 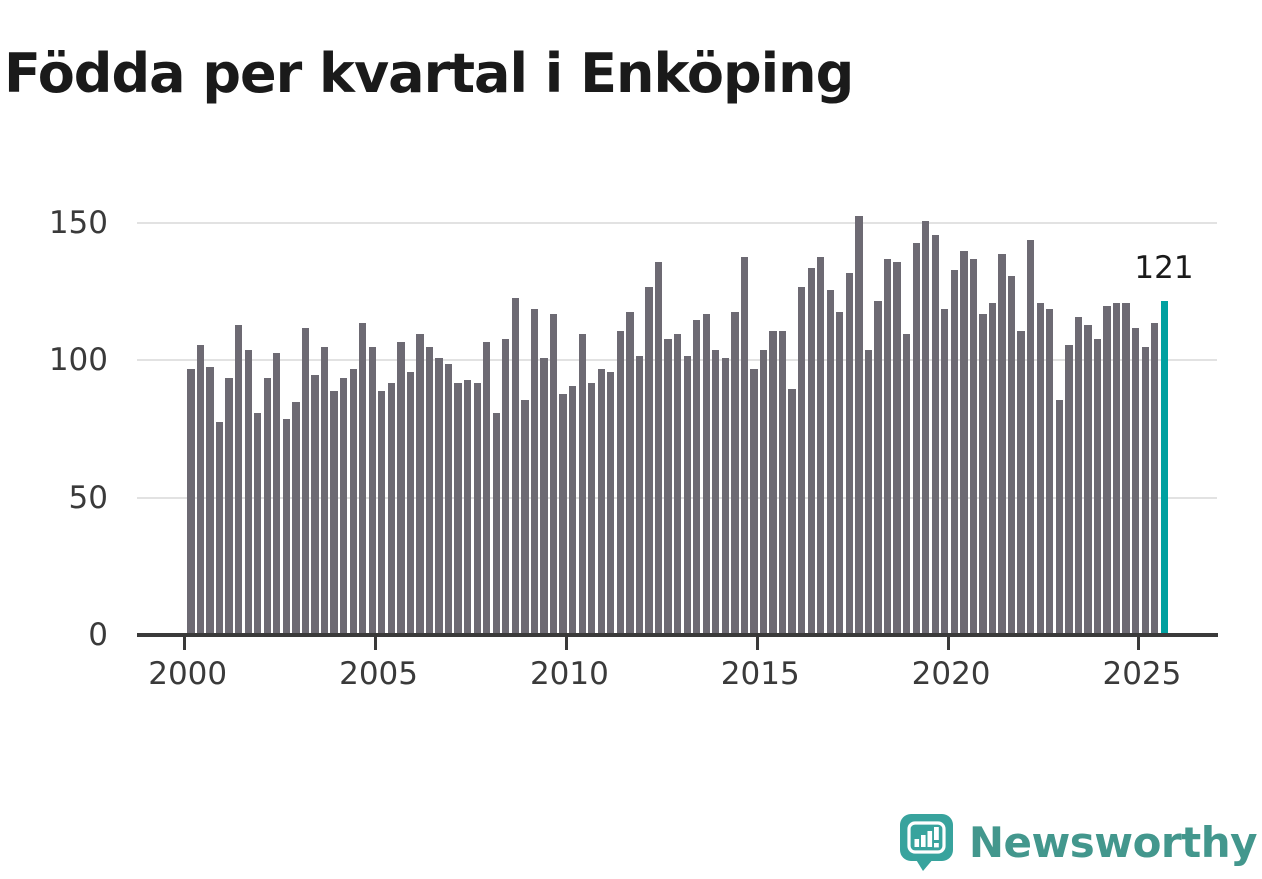 I want to click on x-tick-label: 2025, so click(x=1142, y=674).